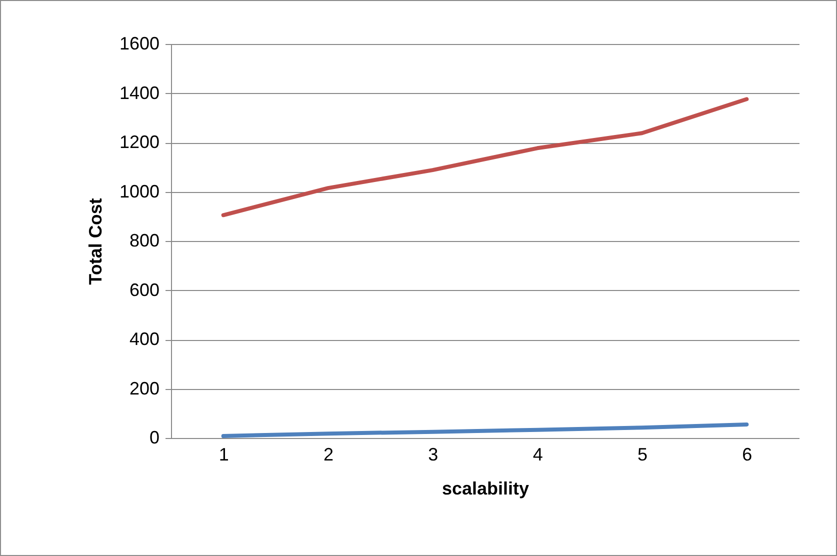 The image size is (837, 556). I want to click on y-tick-label: 1200, so click(139, 142).